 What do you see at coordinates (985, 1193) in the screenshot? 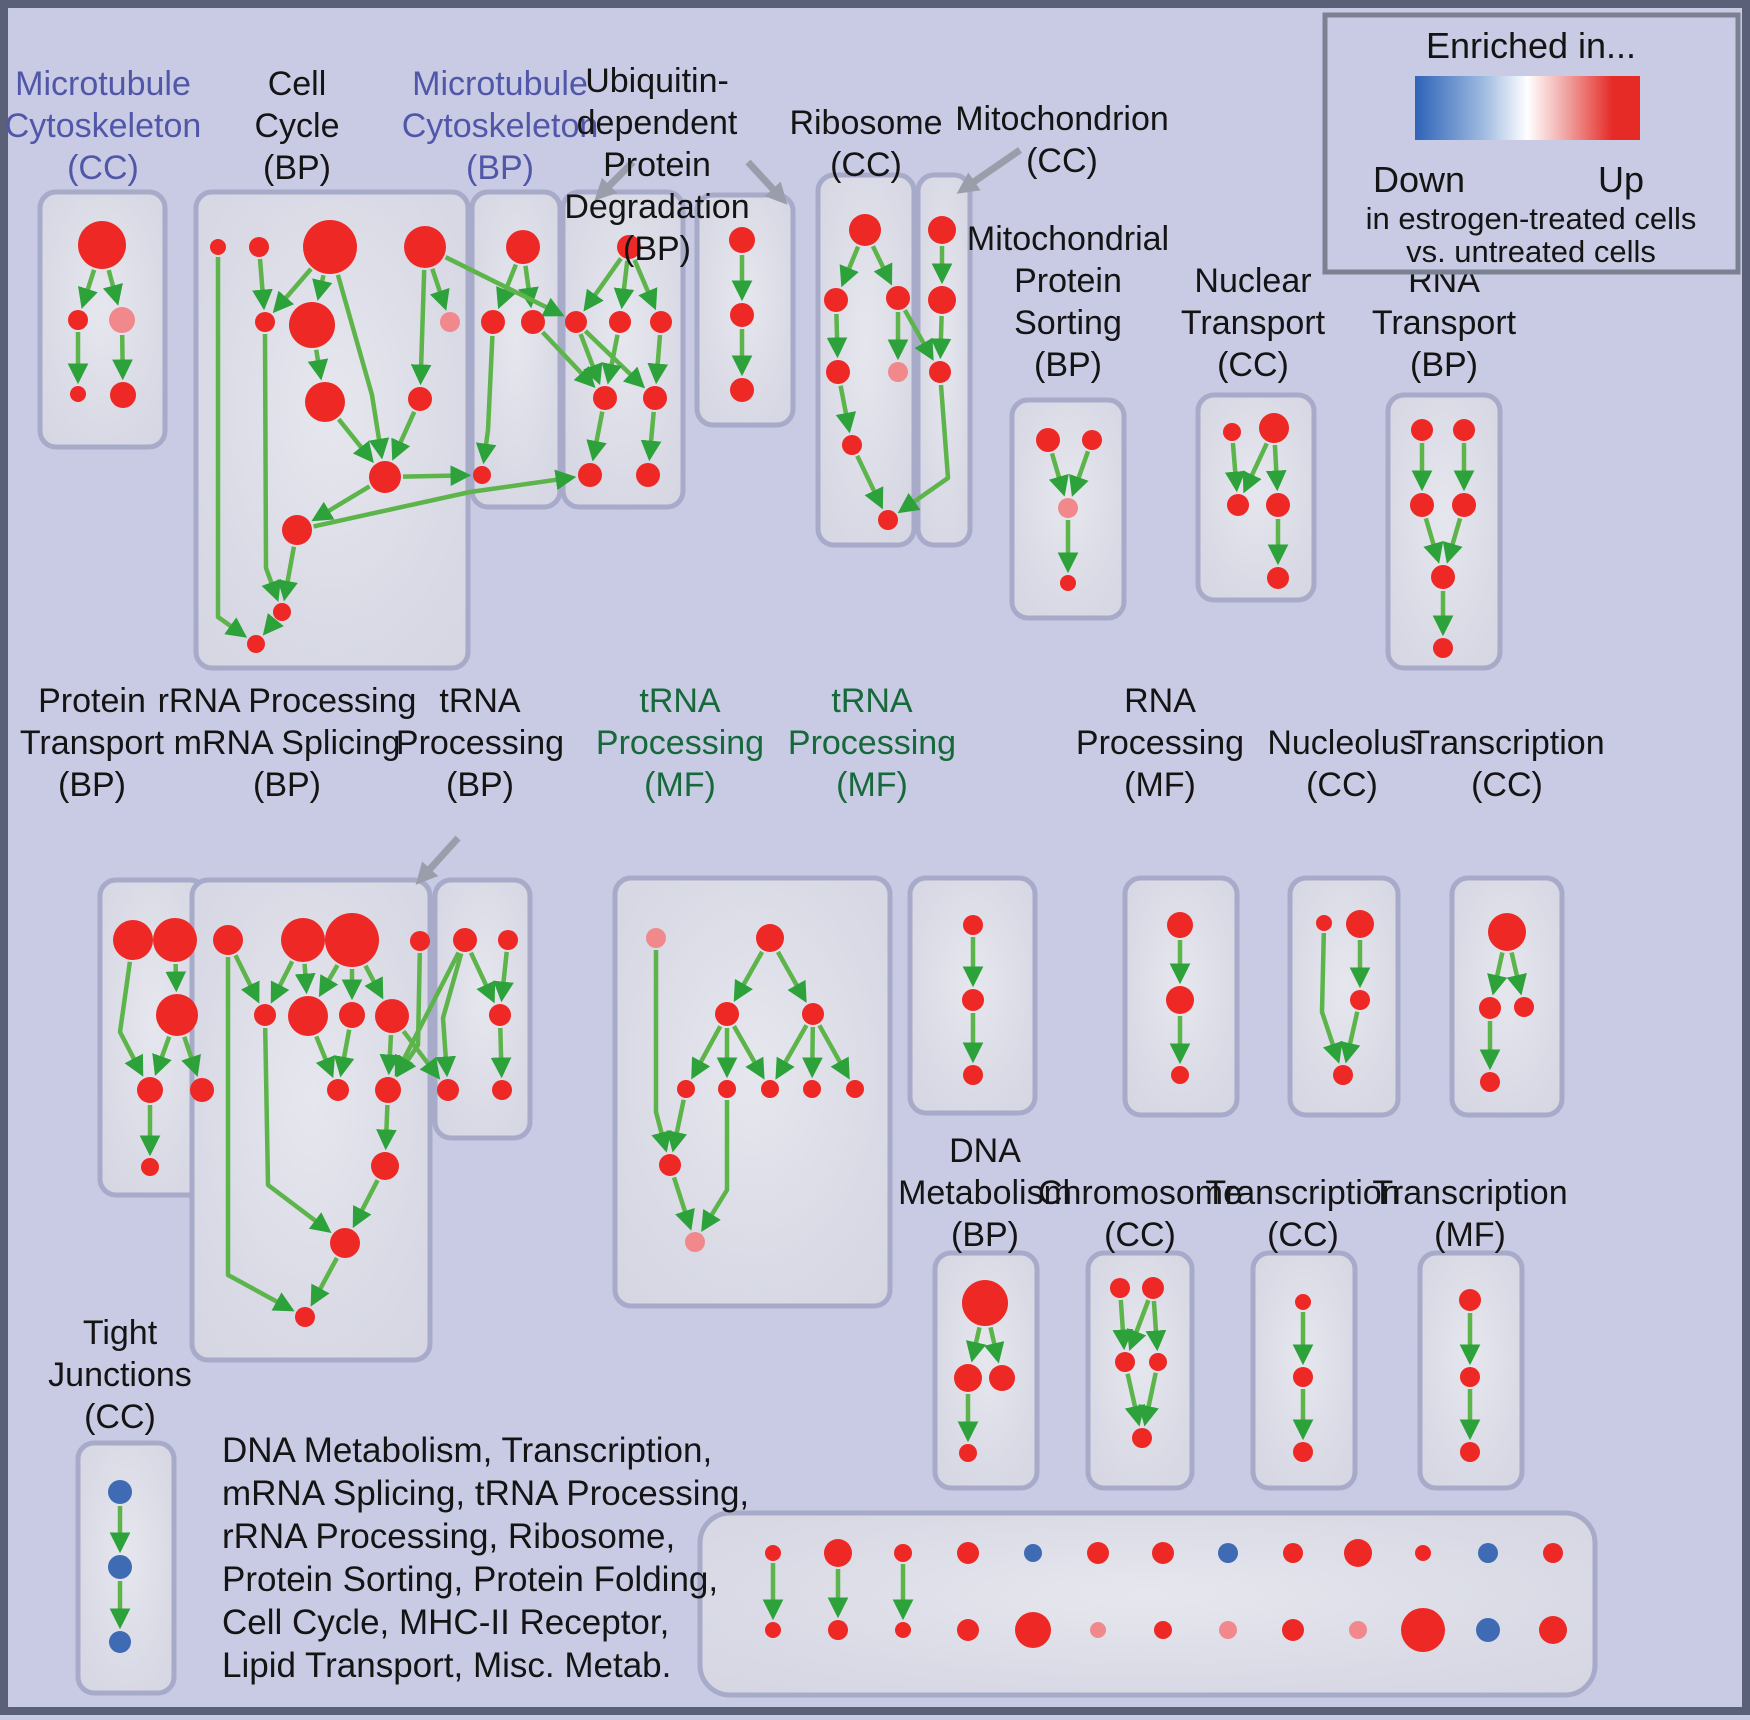
I see `cluster-label-17: DNA Metabolism (BP)` at bounding box center [985, 1193].